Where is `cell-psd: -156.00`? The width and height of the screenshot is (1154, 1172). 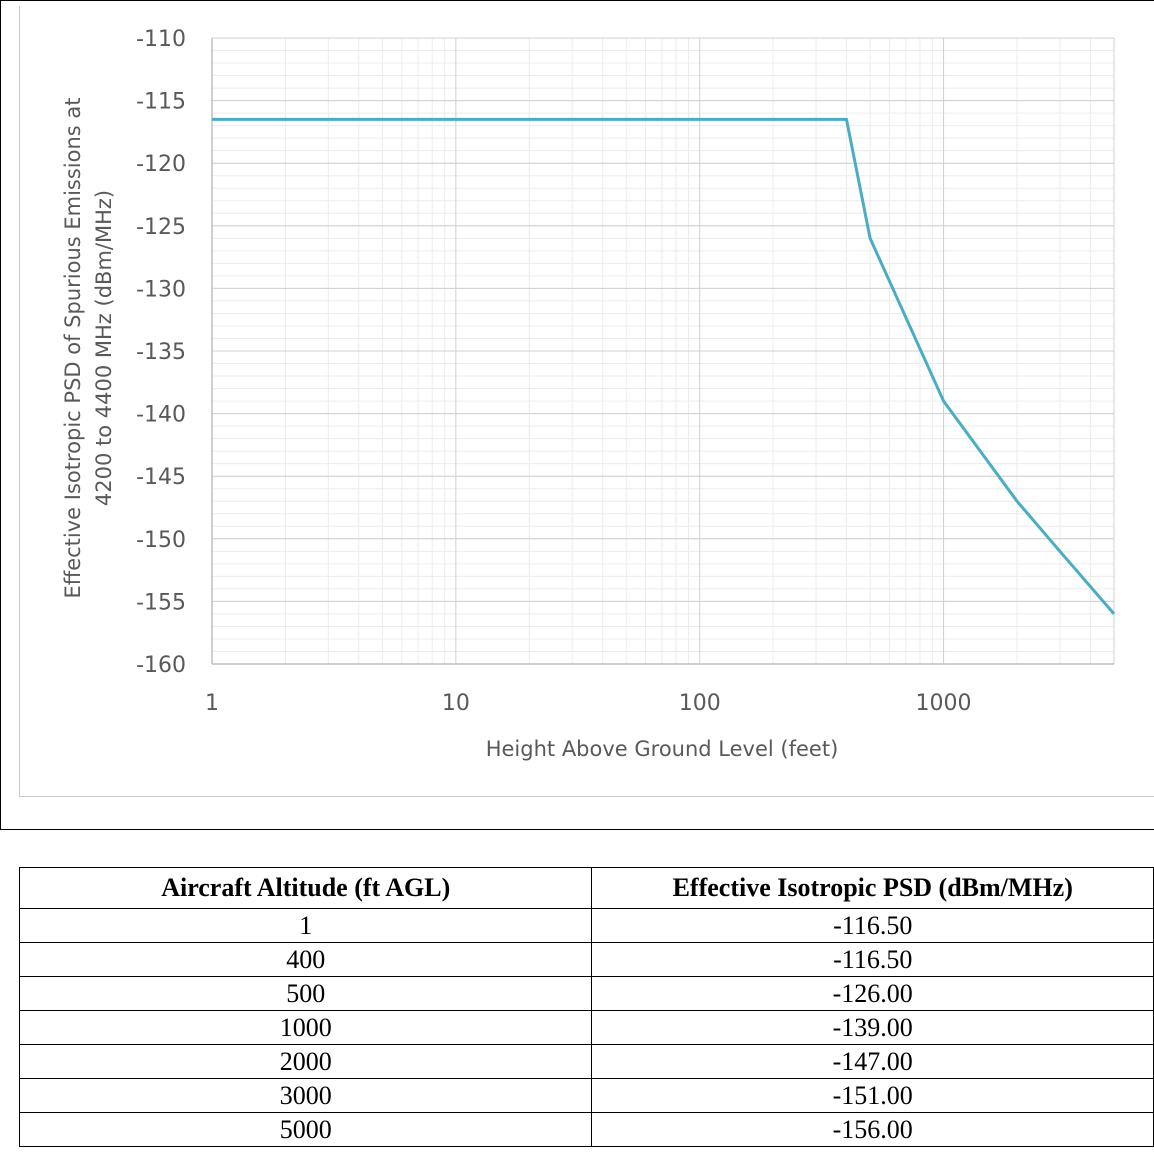 cell-psd: -156.00 is located at coordinates (872, 1129).